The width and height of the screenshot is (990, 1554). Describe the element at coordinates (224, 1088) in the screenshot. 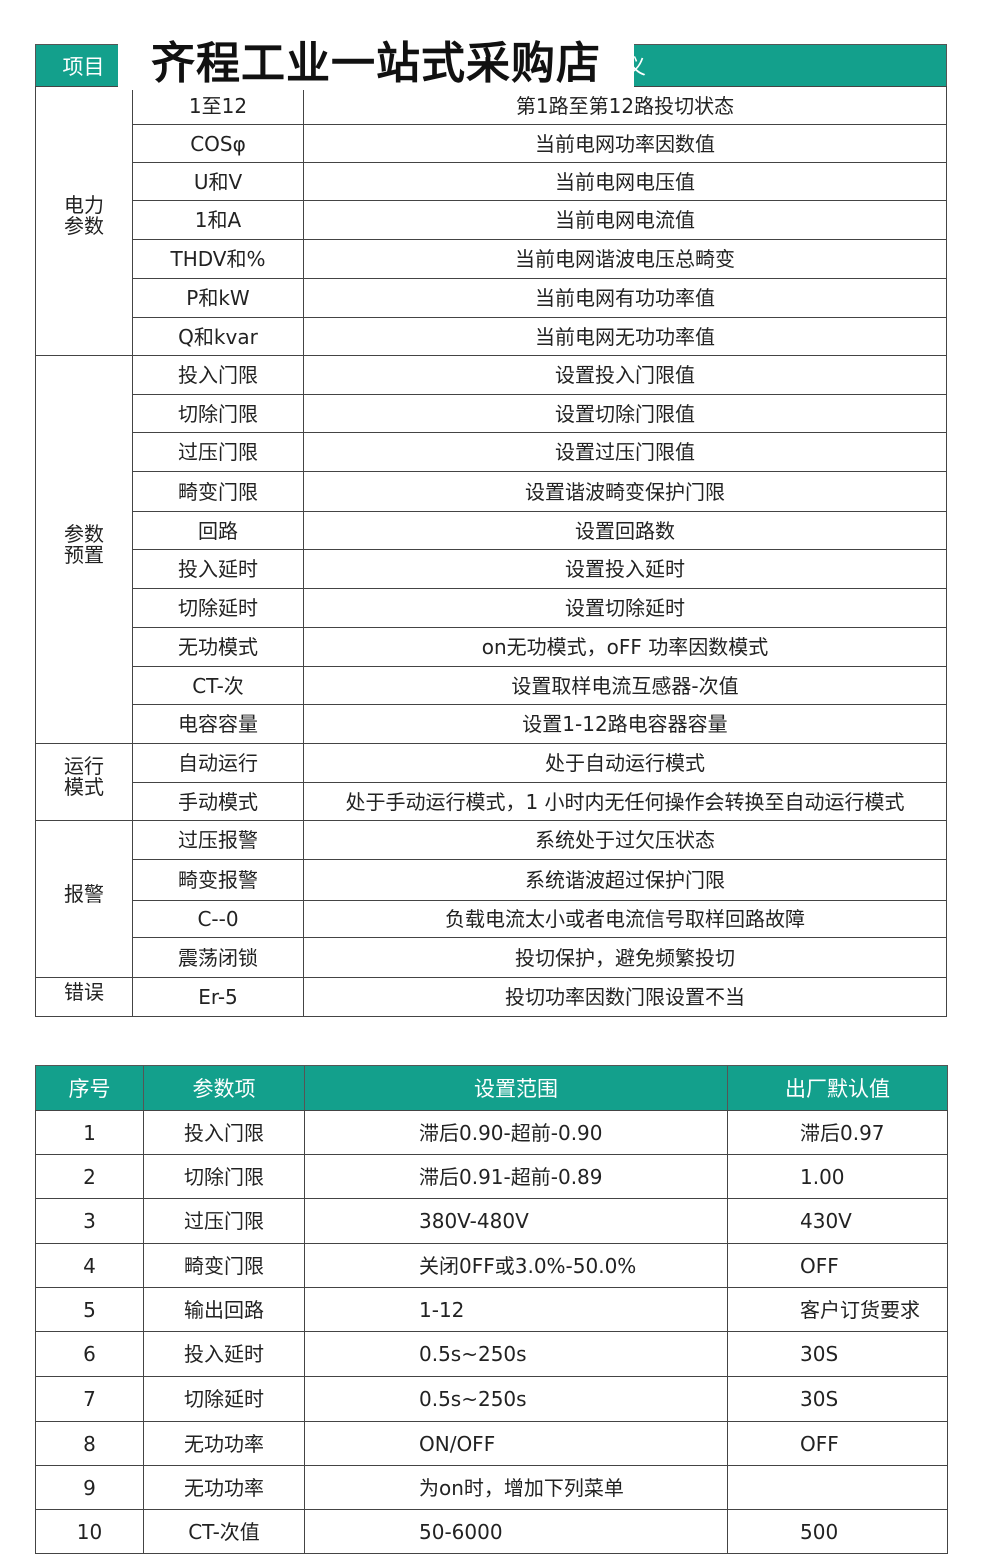

I see `header-col-1: 参数项` at that location.